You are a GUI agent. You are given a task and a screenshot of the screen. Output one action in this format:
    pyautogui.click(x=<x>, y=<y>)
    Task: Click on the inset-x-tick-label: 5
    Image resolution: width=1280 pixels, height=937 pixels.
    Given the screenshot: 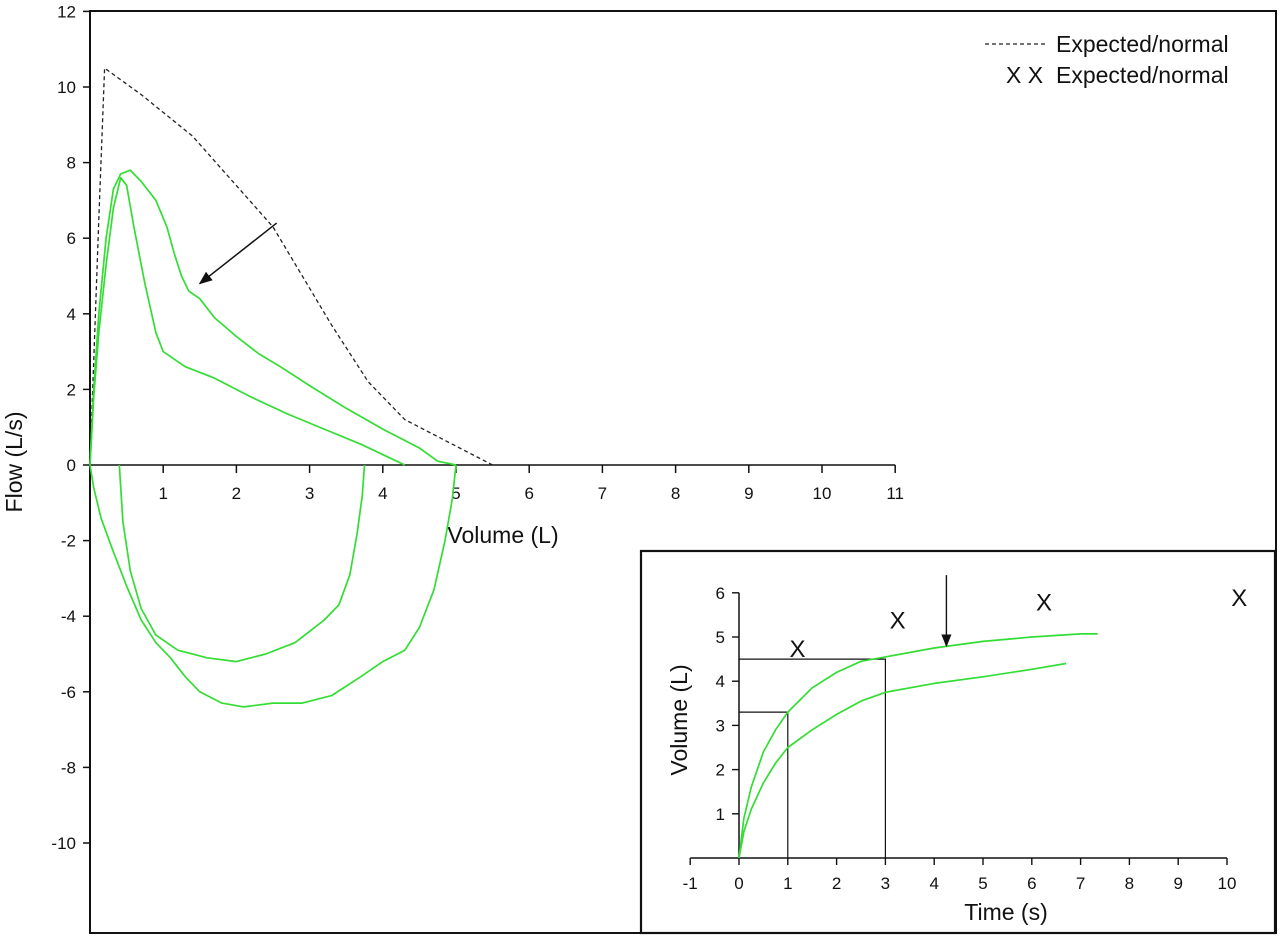 What is the action you would take?
    pyautogui.click(x=982, y=883)
    